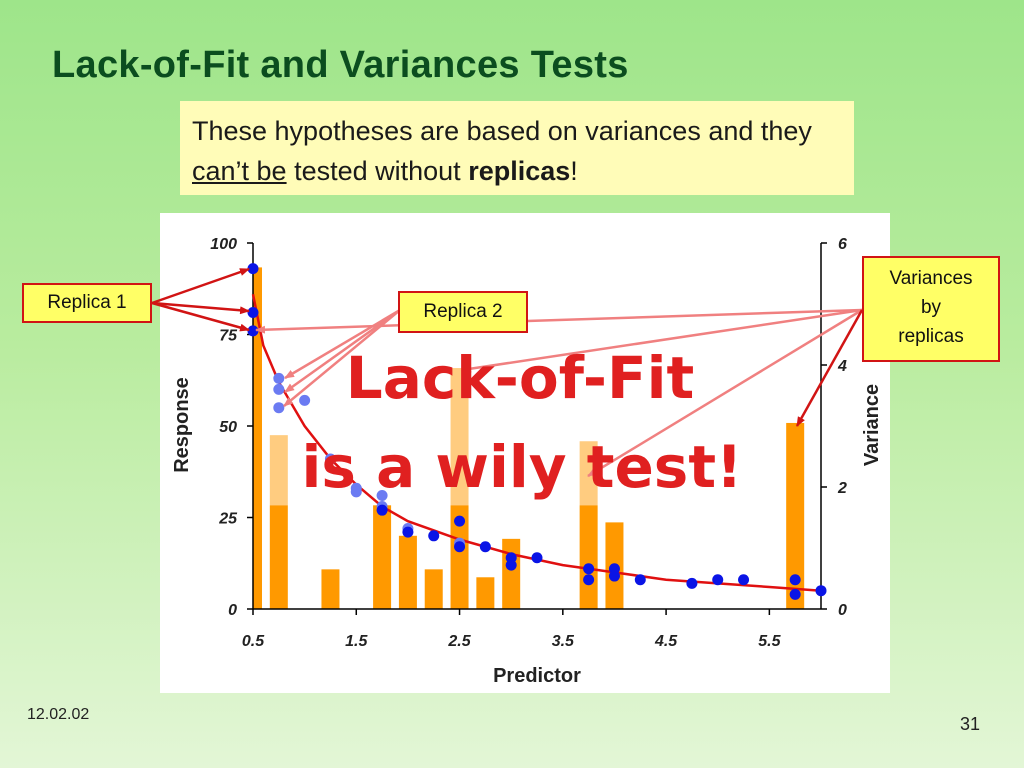  I want to click on y2-tick-label-0: 0, so click(842, 610).